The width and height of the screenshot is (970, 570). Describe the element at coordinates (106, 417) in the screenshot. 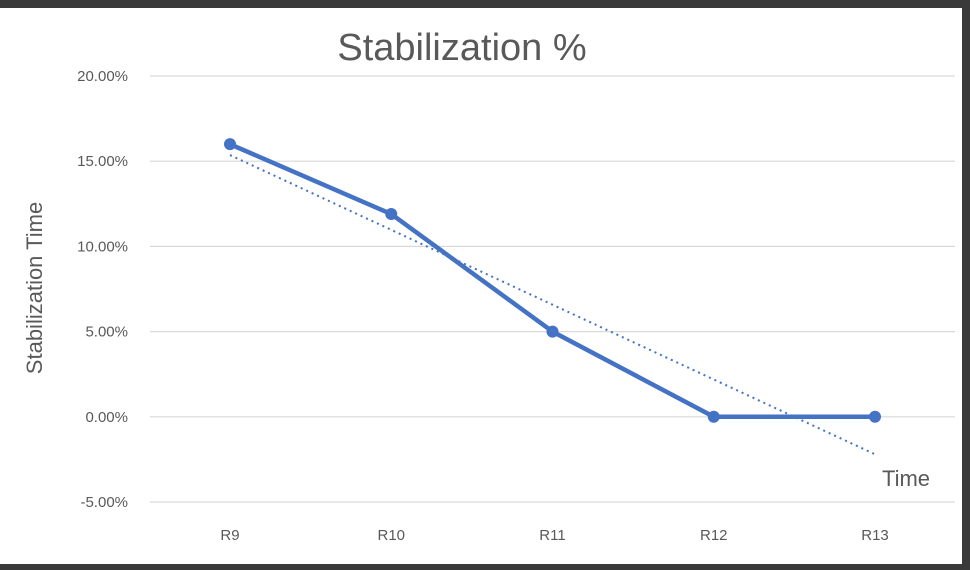

I see `y-tick-label: 0.00%` at that location.